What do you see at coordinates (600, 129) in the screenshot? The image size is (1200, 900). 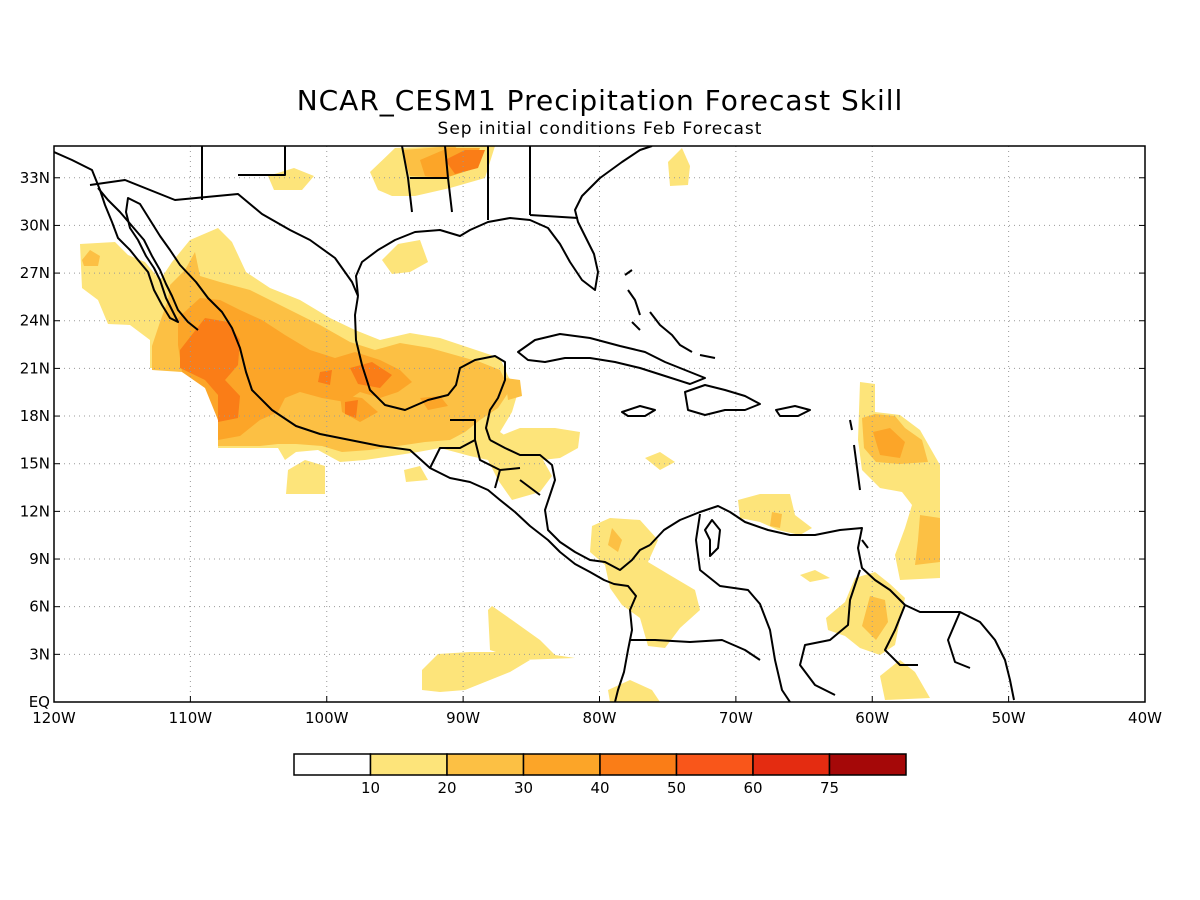 I see `chart-subtitle: Sep initial conditions Feb Forecast` at bounding box center [600, 129].